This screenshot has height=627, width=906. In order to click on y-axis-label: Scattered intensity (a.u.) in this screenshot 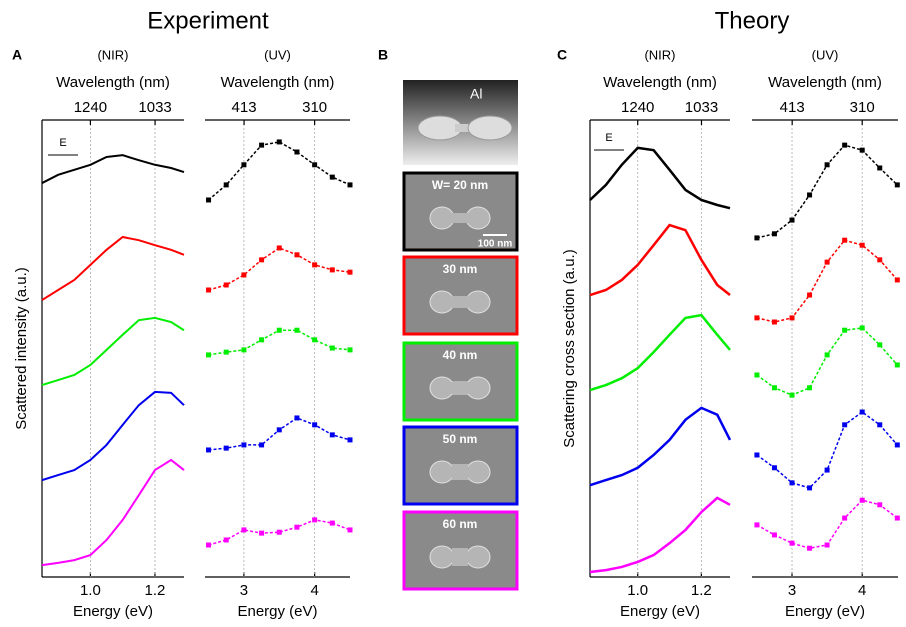, I will do `click(21, 348)`.